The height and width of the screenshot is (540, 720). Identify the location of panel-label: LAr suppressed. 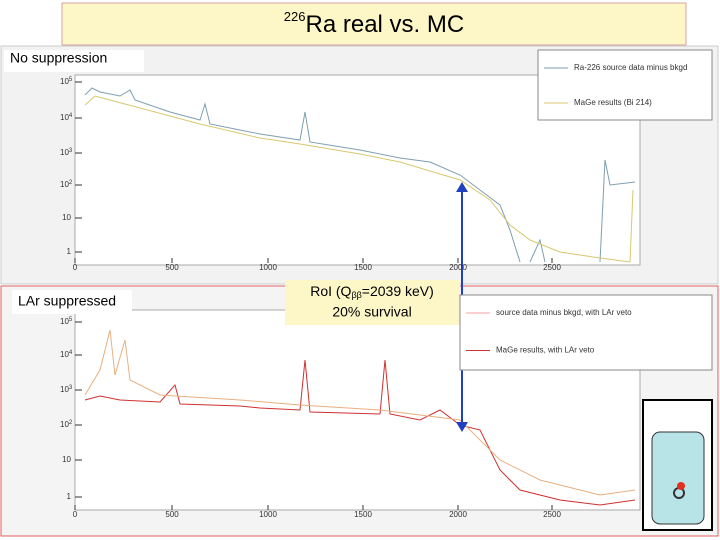
(67, 301).